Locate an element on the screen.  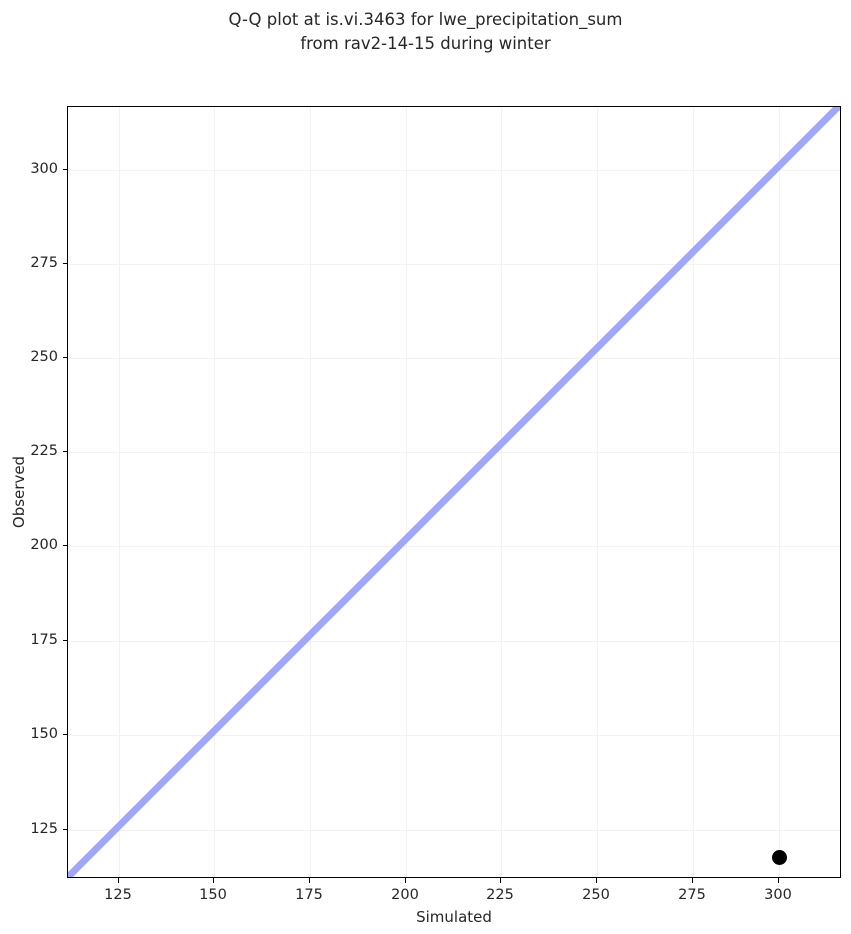
tick-label-y-300: 300 is located at coordinates (44, 169).